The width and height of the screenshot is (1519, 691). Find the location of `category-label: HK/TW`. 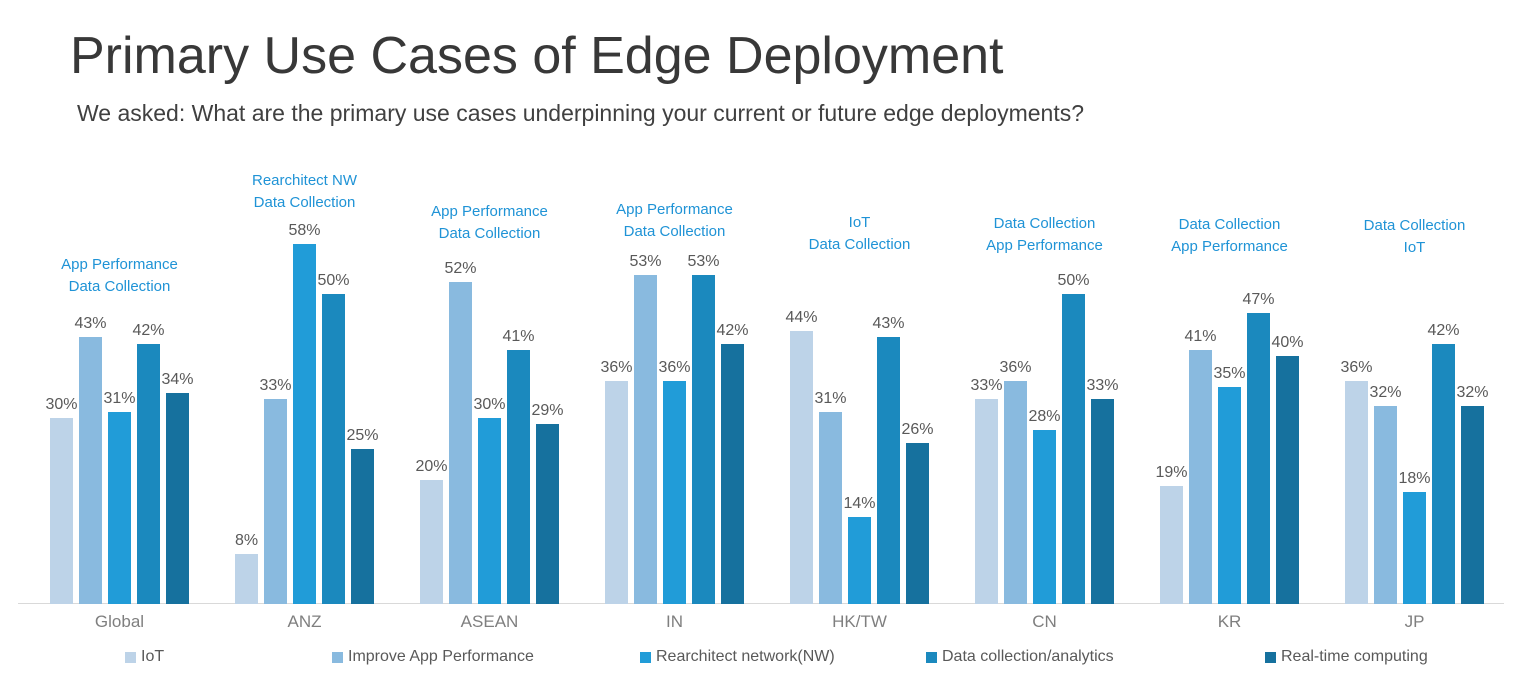

category-label: HK/TW is located at coordinates (859, 621).